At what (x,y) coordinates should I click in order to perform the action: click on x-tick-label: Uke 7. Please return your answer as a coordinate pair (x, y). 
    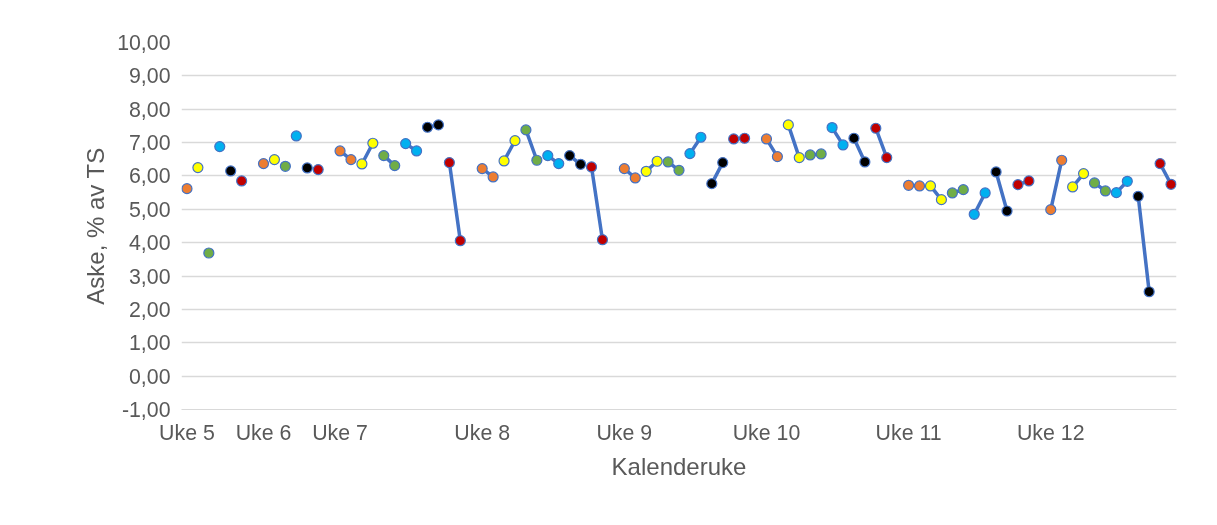
    Looking at the image, I should click on (340, 432).